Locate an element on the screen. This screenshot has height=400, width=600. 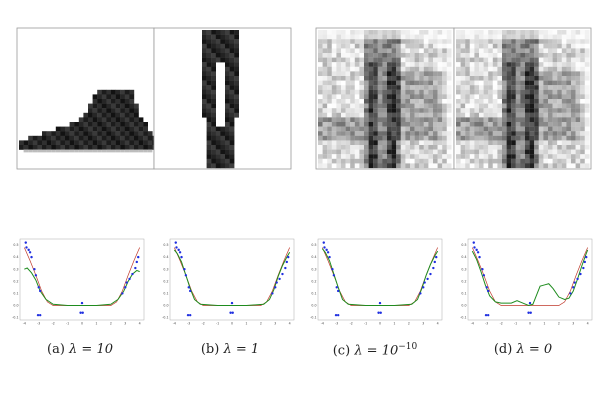
x-tick-label: -2 is located at coordinates (203, 324).